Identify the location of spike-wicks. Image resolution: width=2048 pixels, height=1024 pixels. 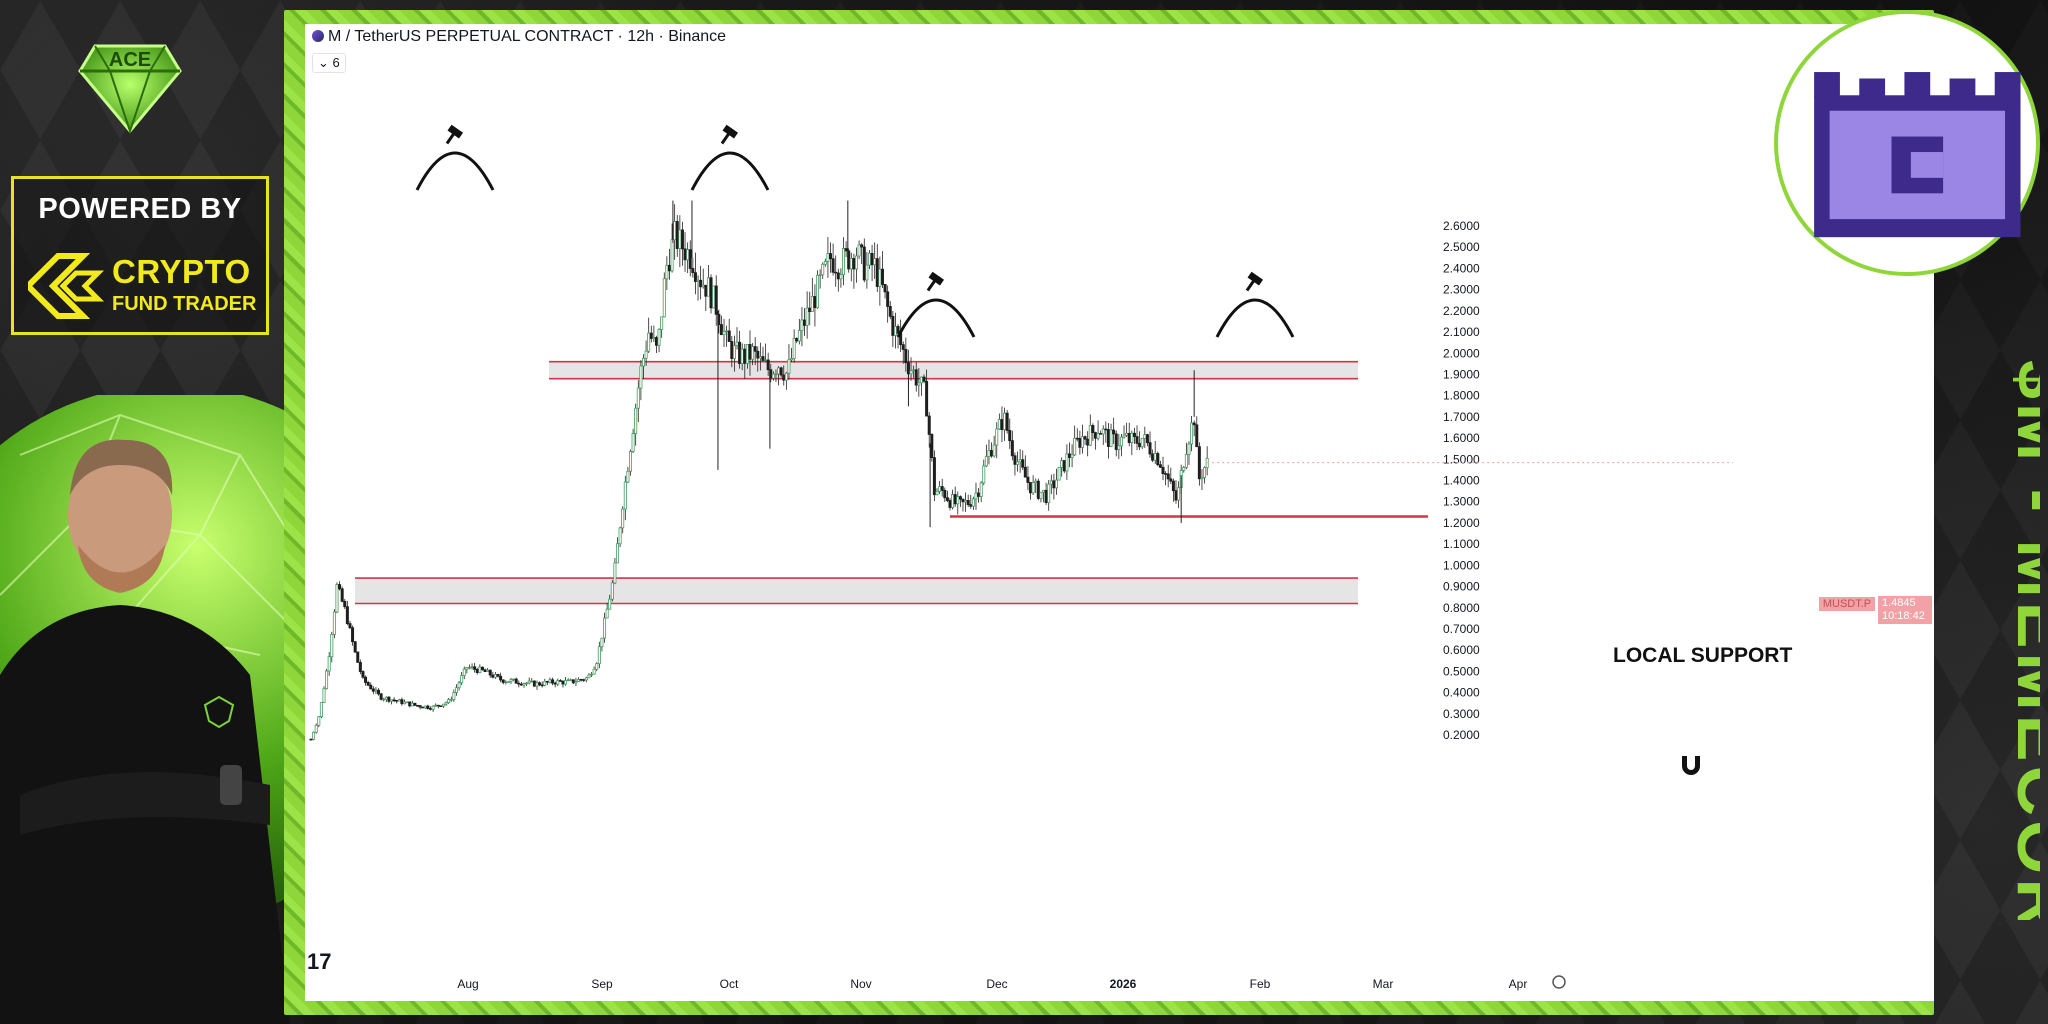
(933, 364).